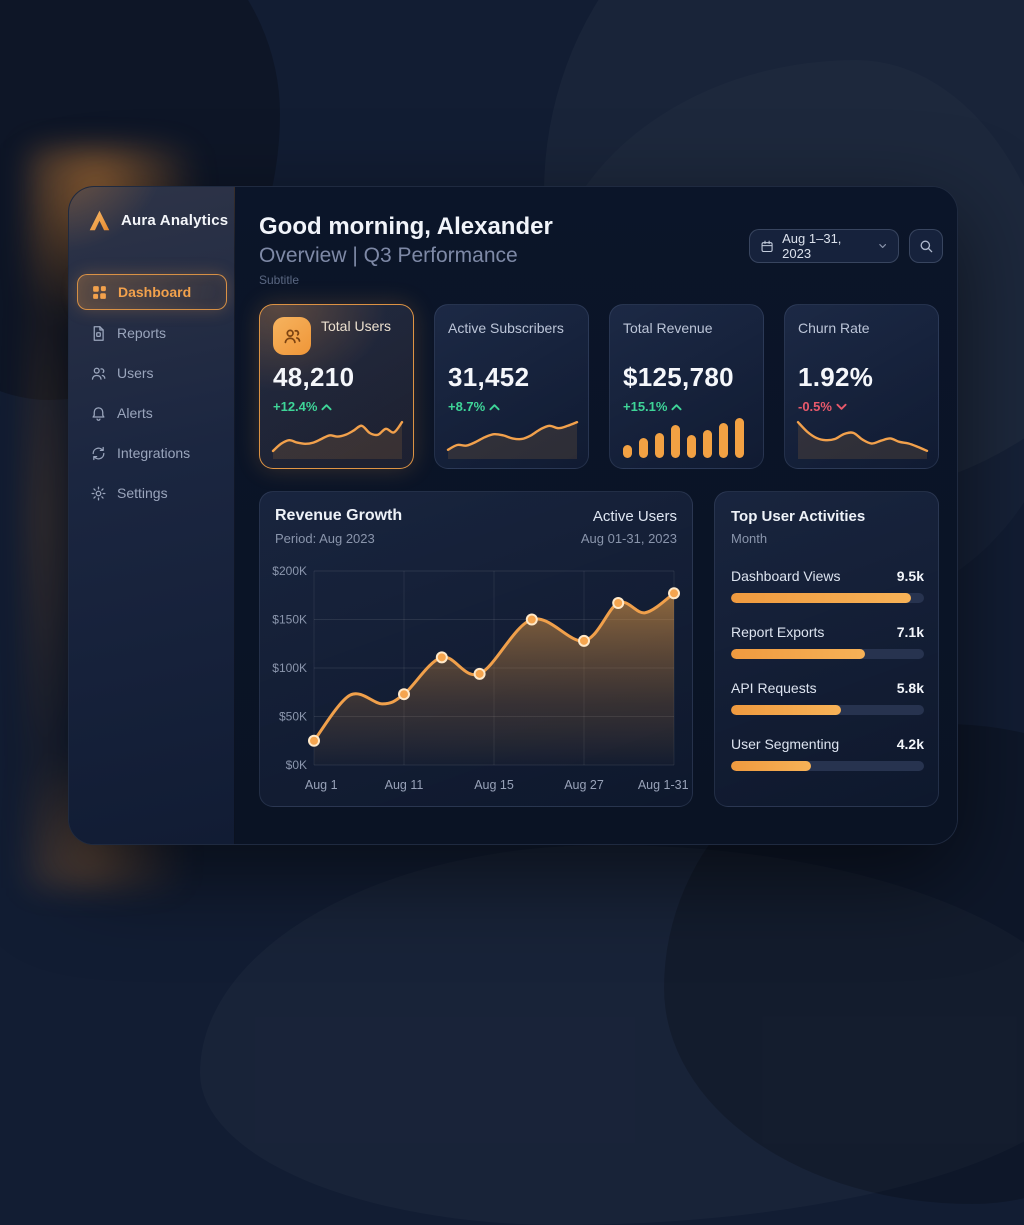  What do you see at coordinates (628, 538) in the screenshot?
I see `chart-legend-range: Aug 01-31, 2023` at bounding box center [628, 538].